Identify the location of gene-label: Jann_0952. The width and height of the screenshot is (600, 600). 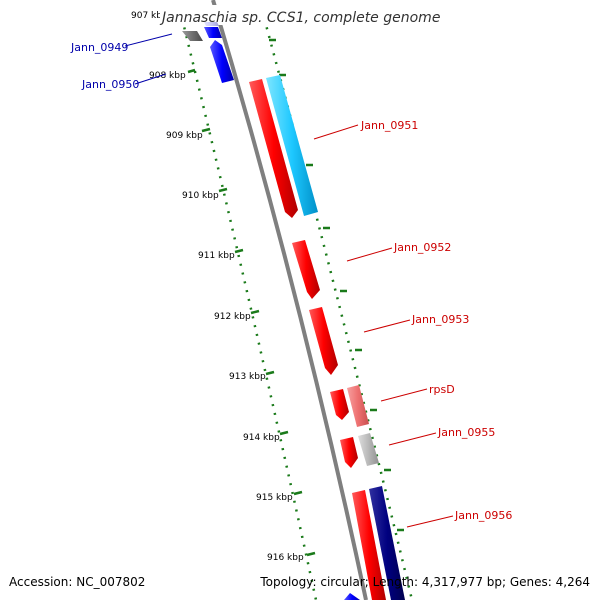
(422, 247).